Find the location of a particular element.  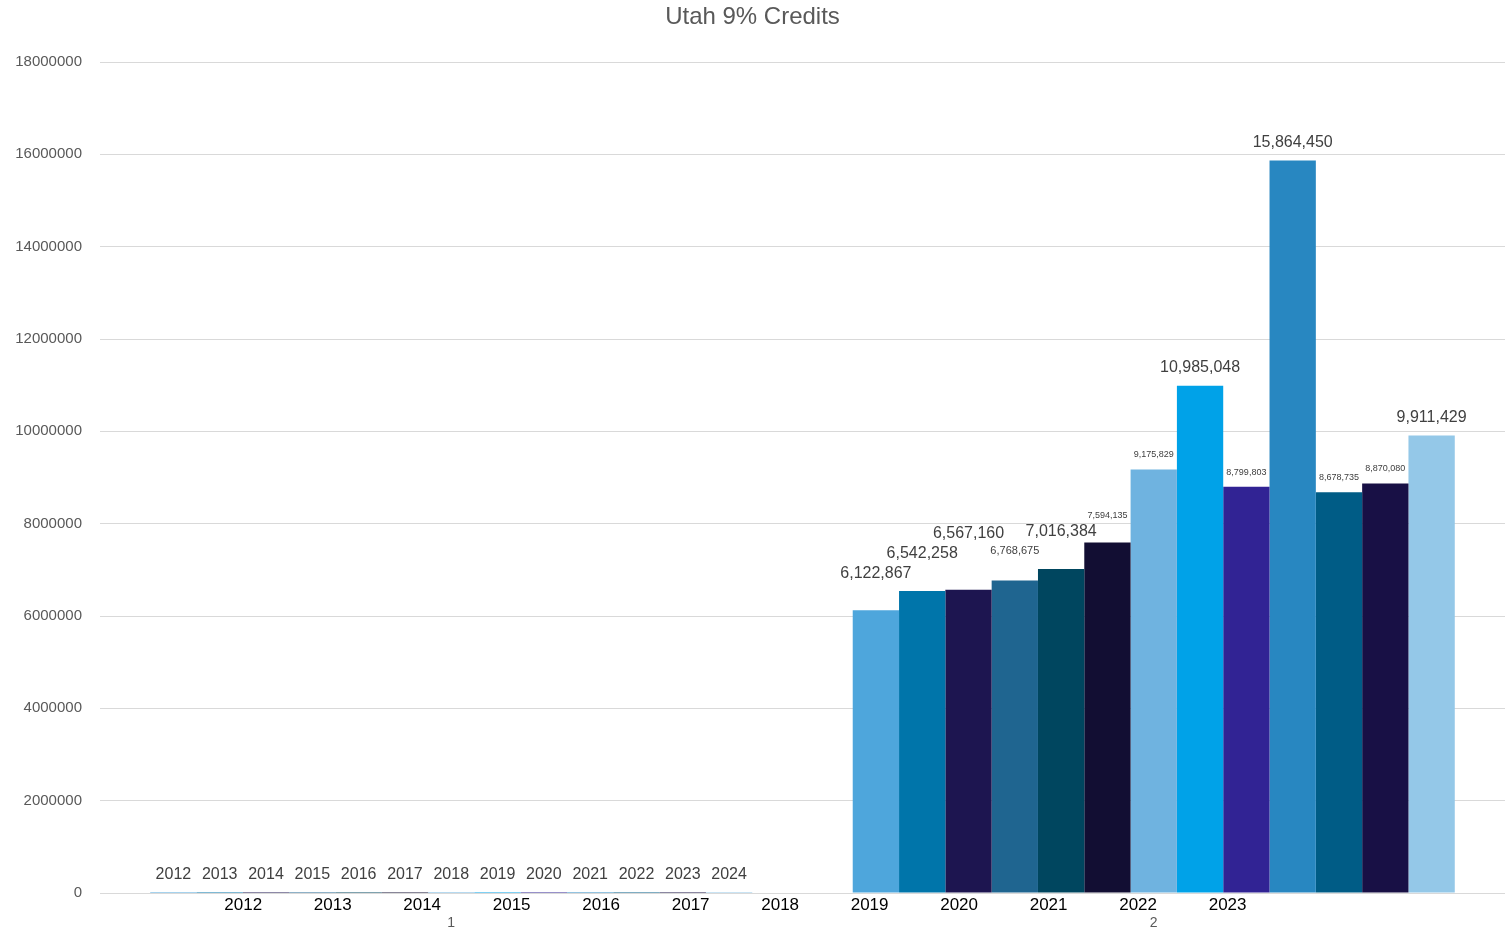

text: 2012 is located at coordinates (243, 904).